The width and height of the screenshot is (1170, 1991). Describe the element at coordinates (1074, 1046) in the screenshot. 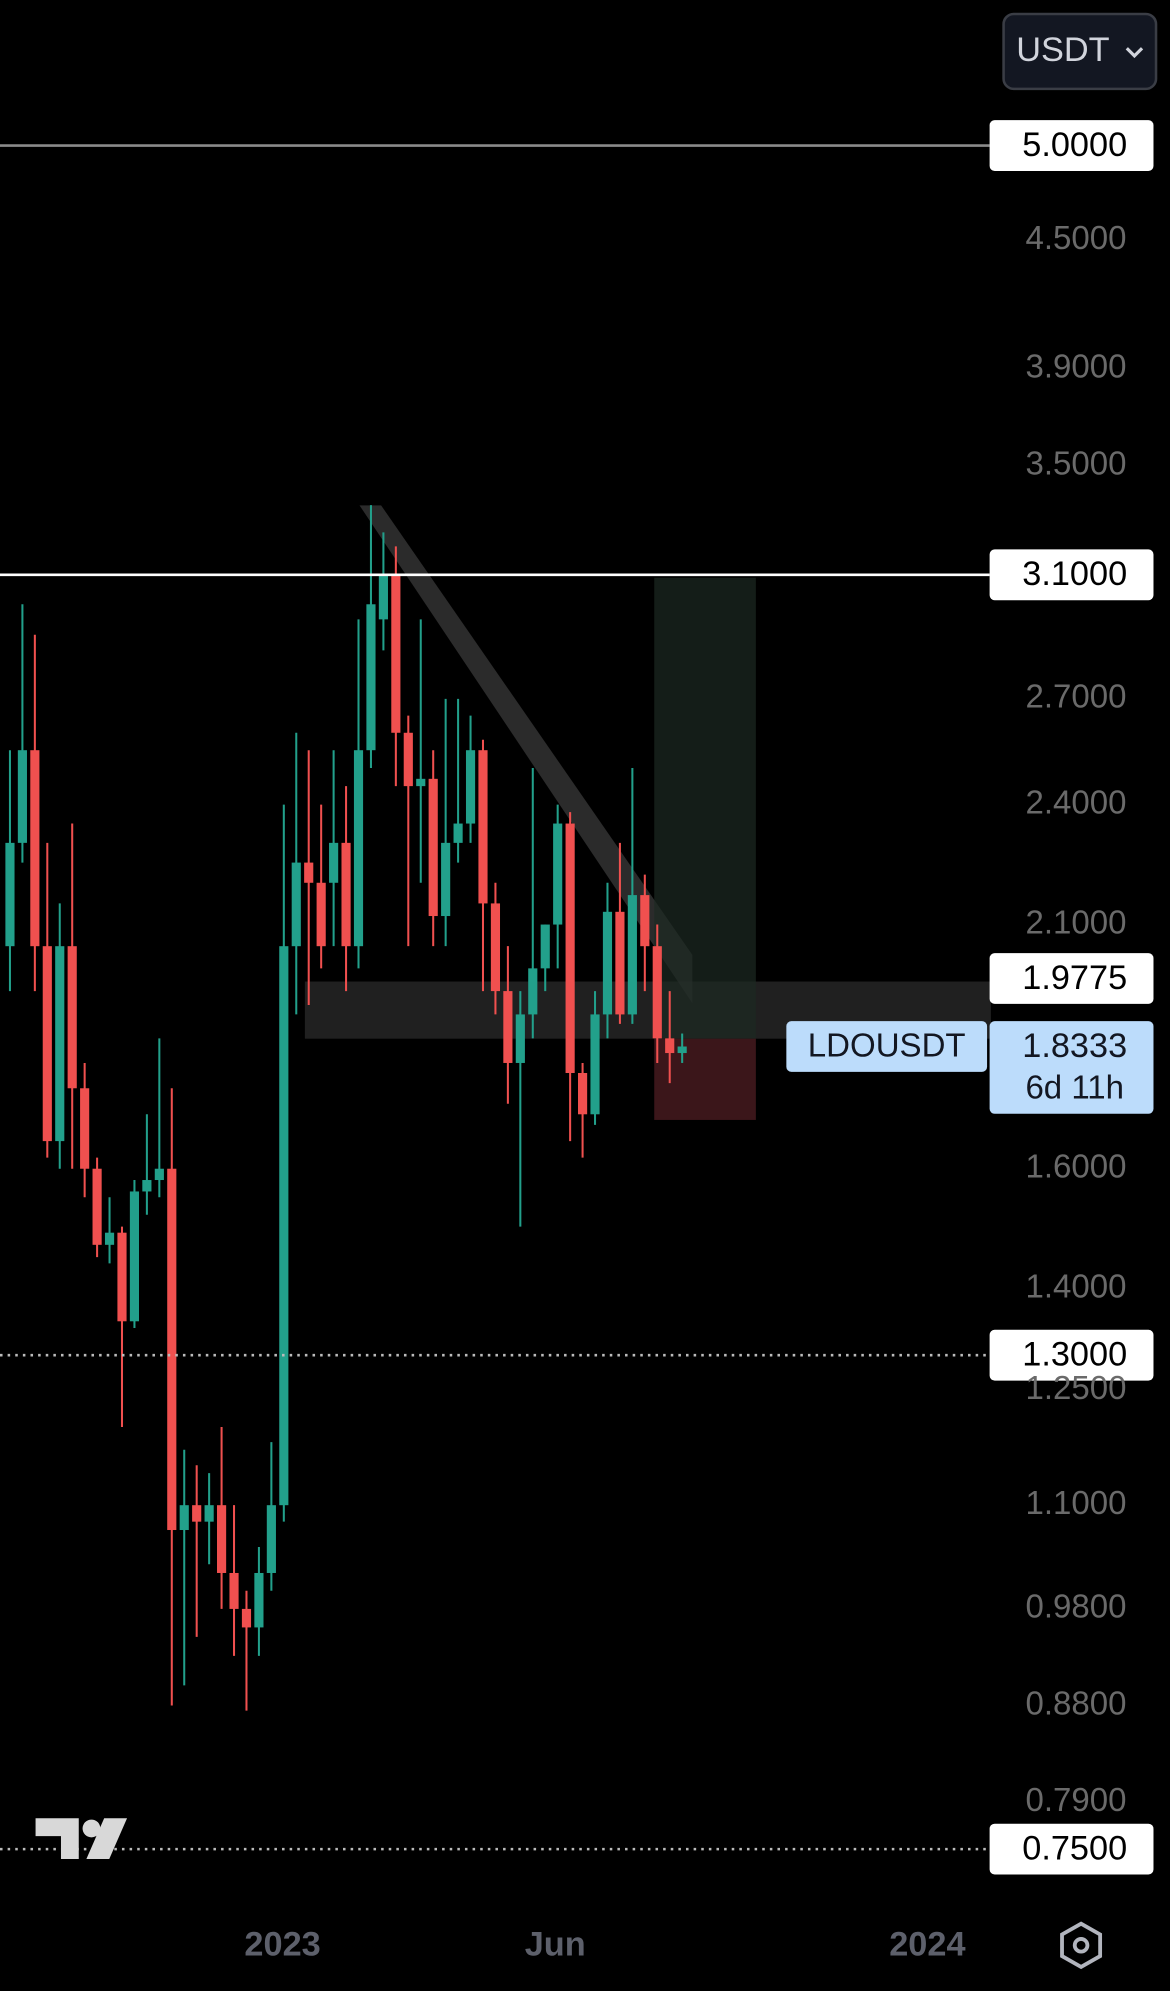

I see `last-price-label: 1.8333` at that location.